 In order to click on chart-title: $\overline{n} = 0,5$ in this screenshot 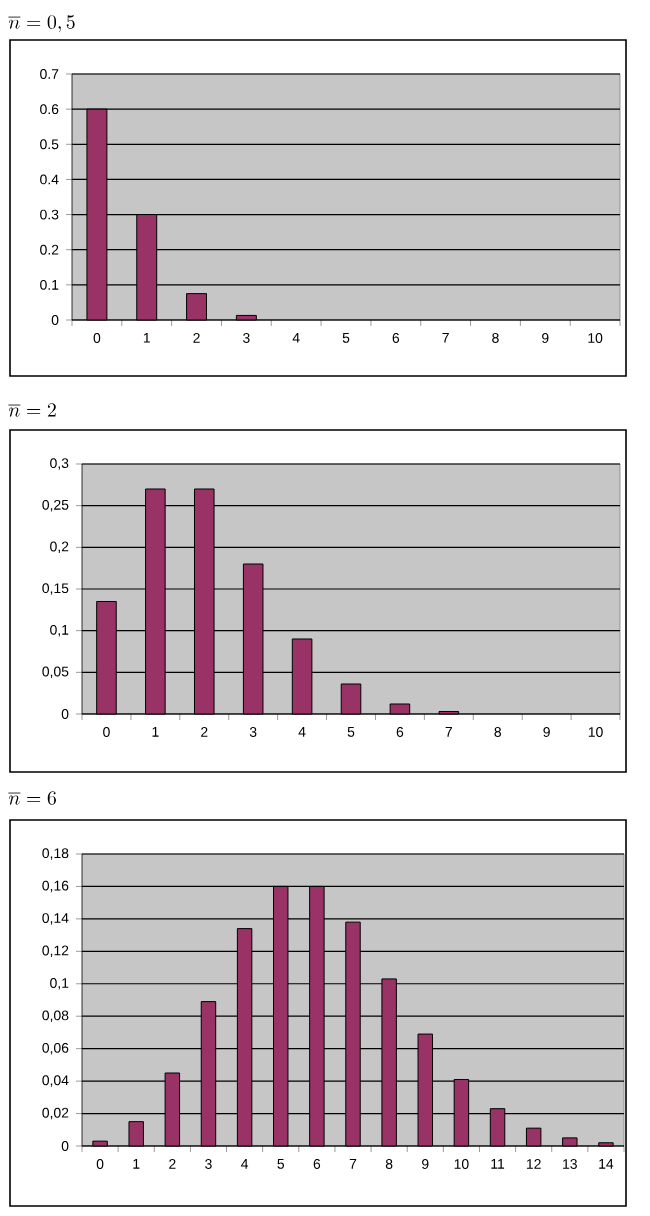, I will do `click(41, 24)`.